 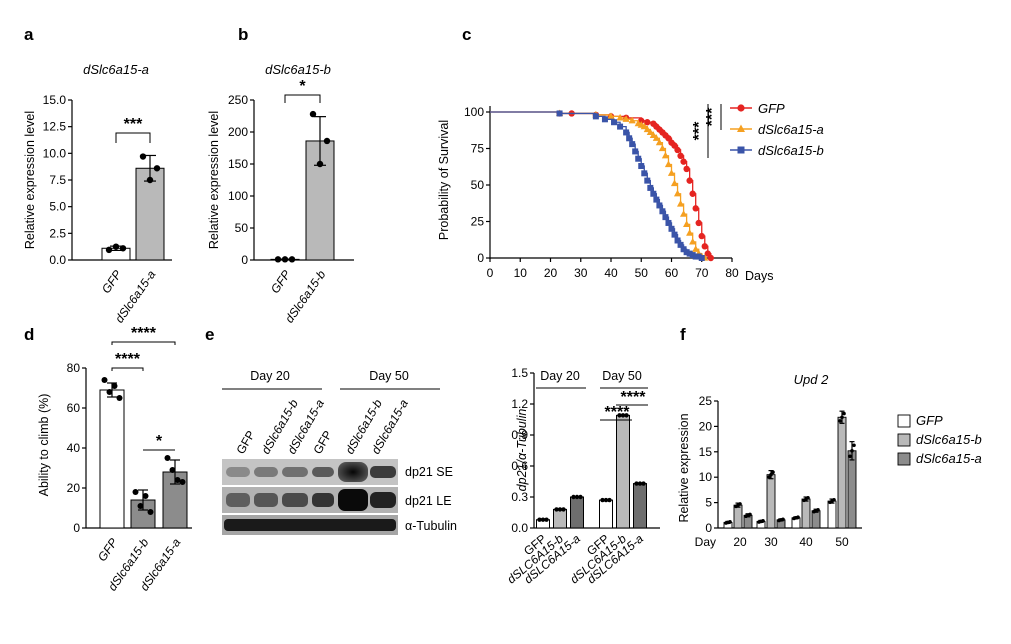 What do you see at coordinates (298, 69) in the screenshot?
I see `panel-b-title: dSlc6a15-b` at bounding box center [298, 69].